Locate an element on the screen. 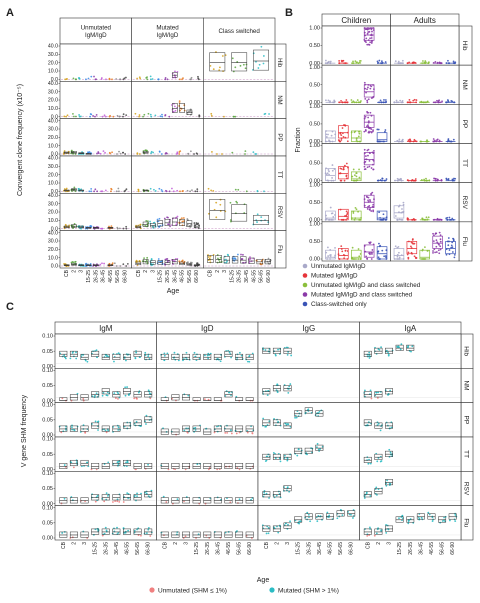 The image size is (480, 603). y-tick-label: 0.50 is located at coordinates (314, 242).